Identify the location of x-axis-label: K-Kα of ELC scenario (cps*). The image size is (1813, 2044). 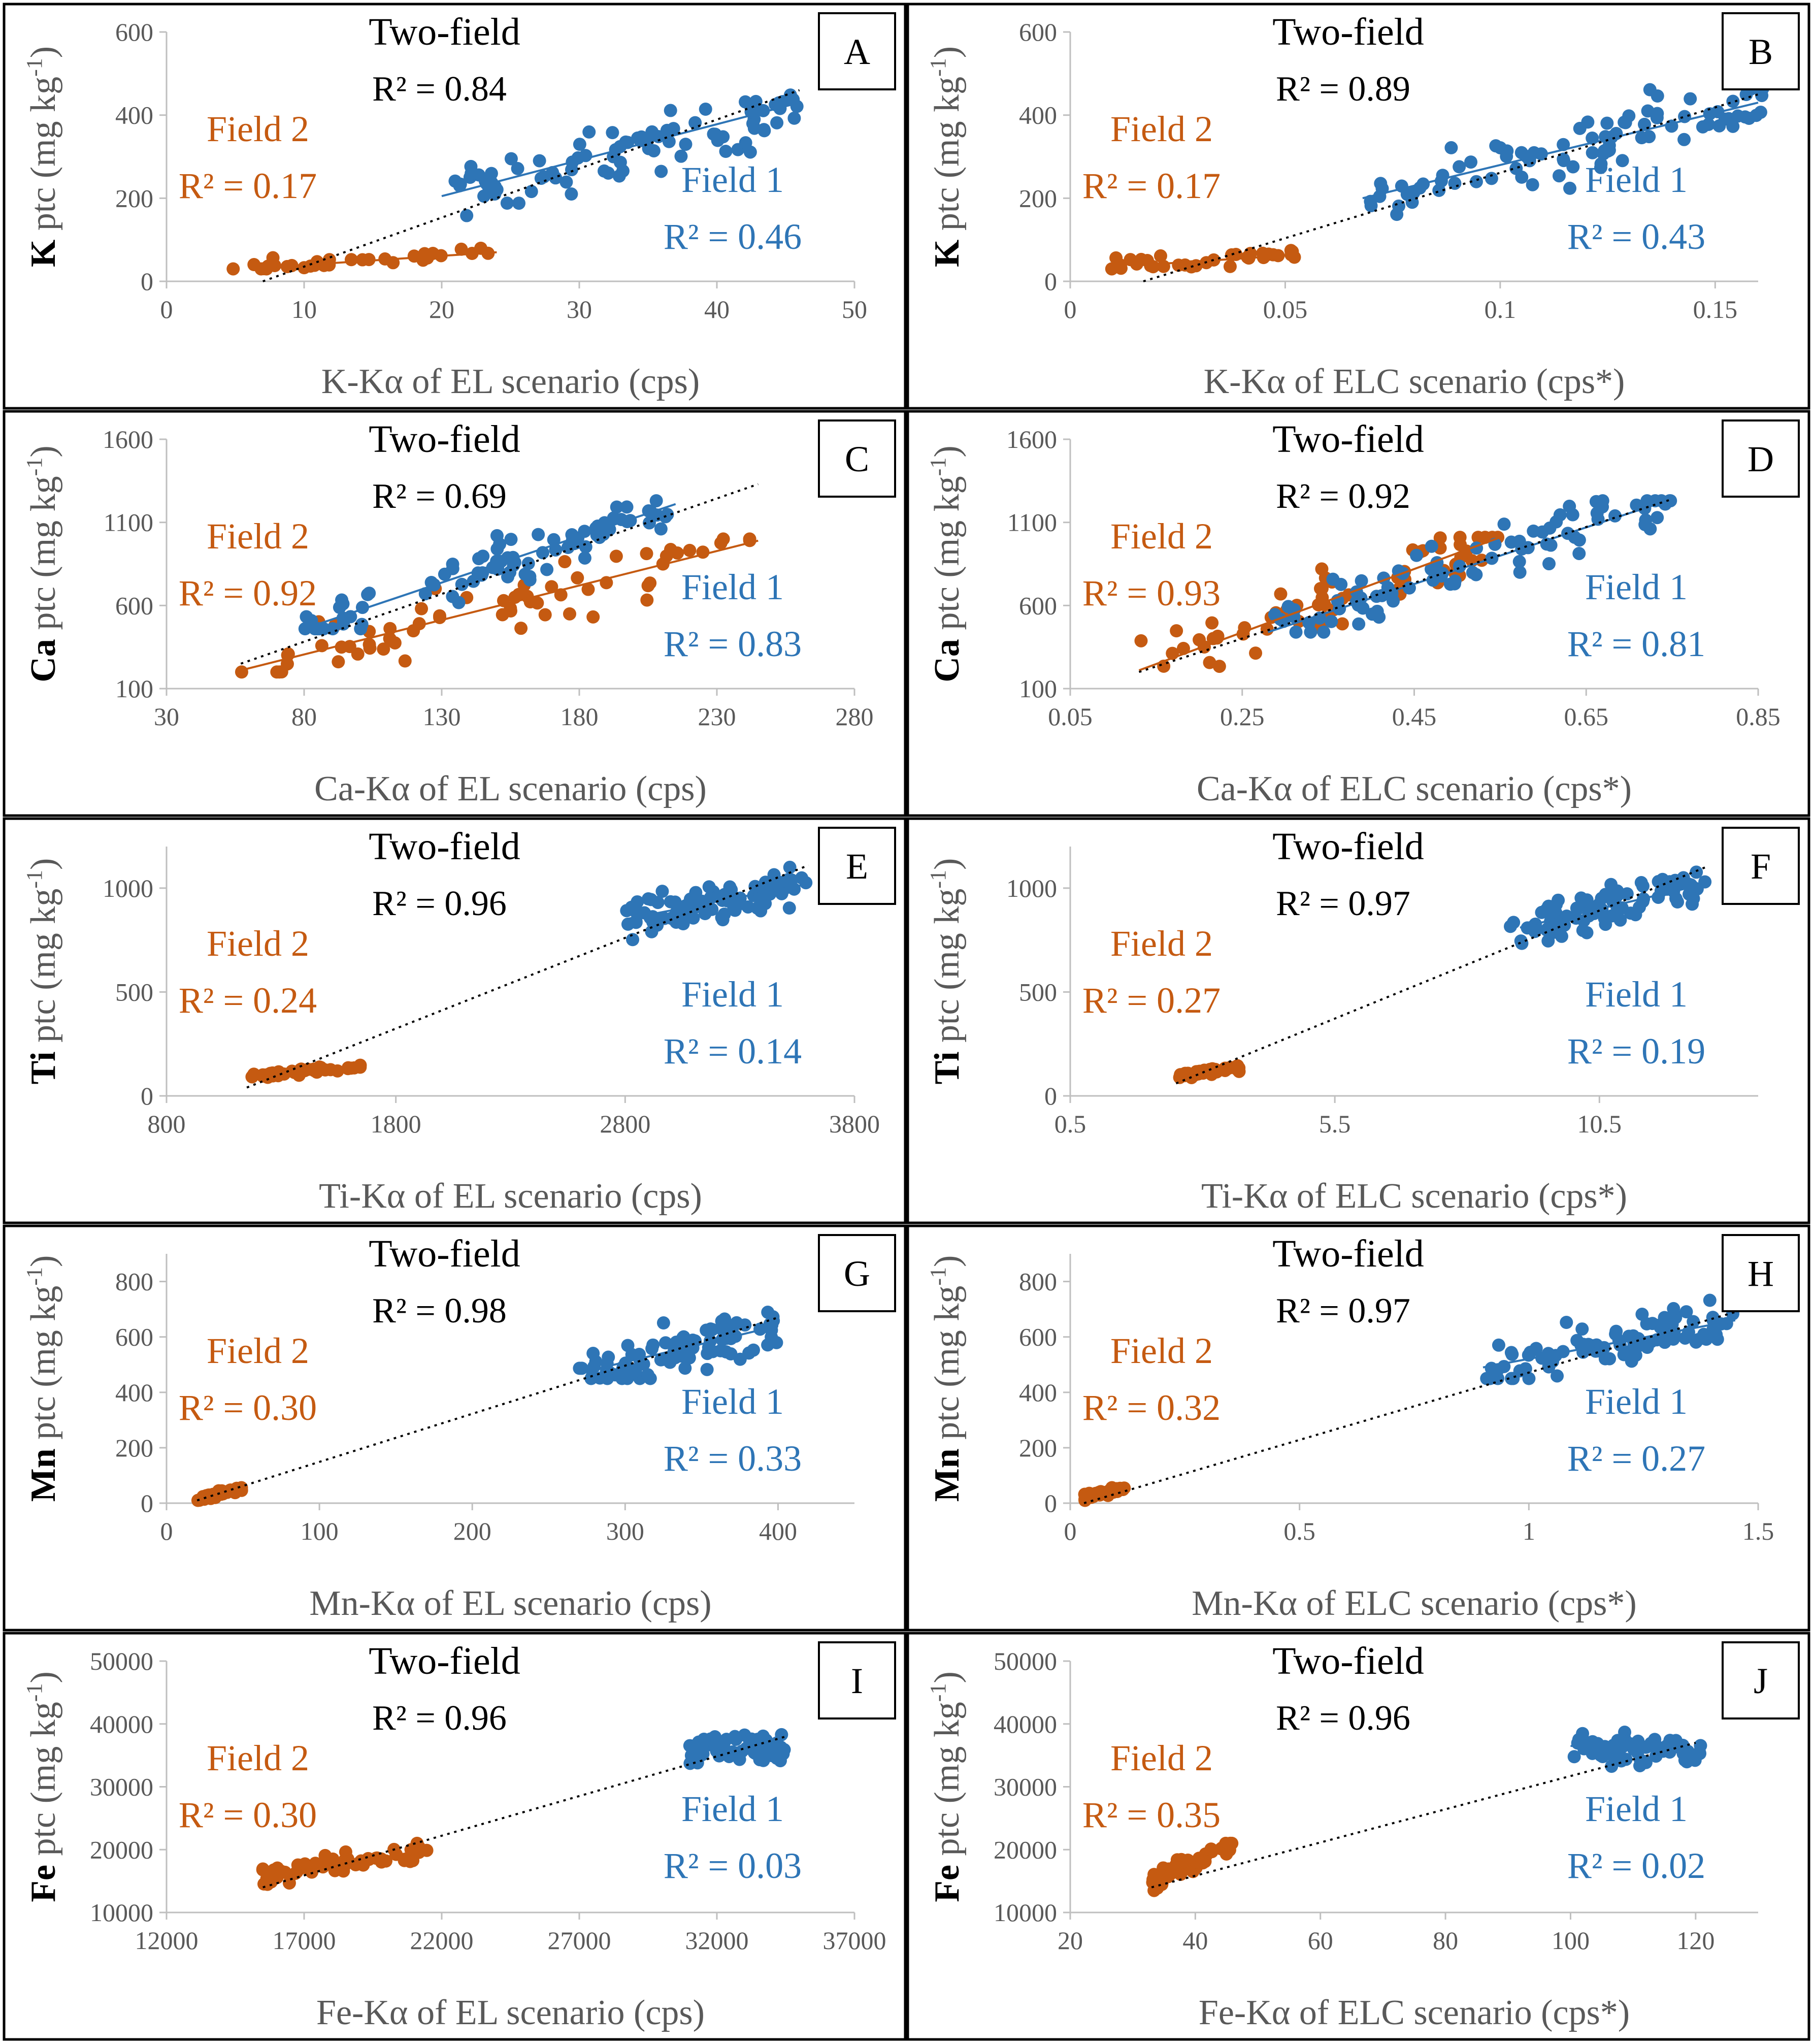
(1414, 381).